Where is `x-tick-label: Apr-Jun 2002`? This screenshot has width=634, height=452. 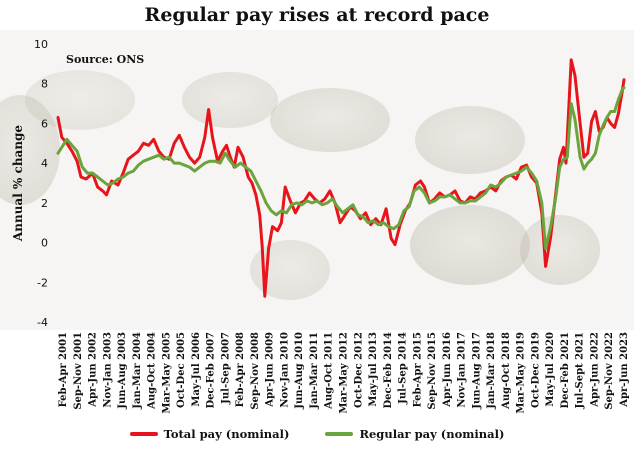 x-tick-label: Apr-Jun 2002 is located at coordinates (93, 370).